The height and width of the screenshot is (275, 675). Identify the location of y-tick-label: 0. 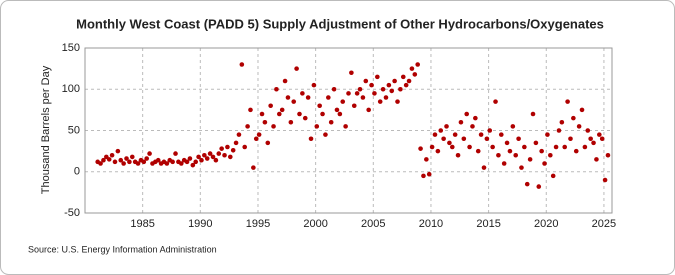
(77, 172).